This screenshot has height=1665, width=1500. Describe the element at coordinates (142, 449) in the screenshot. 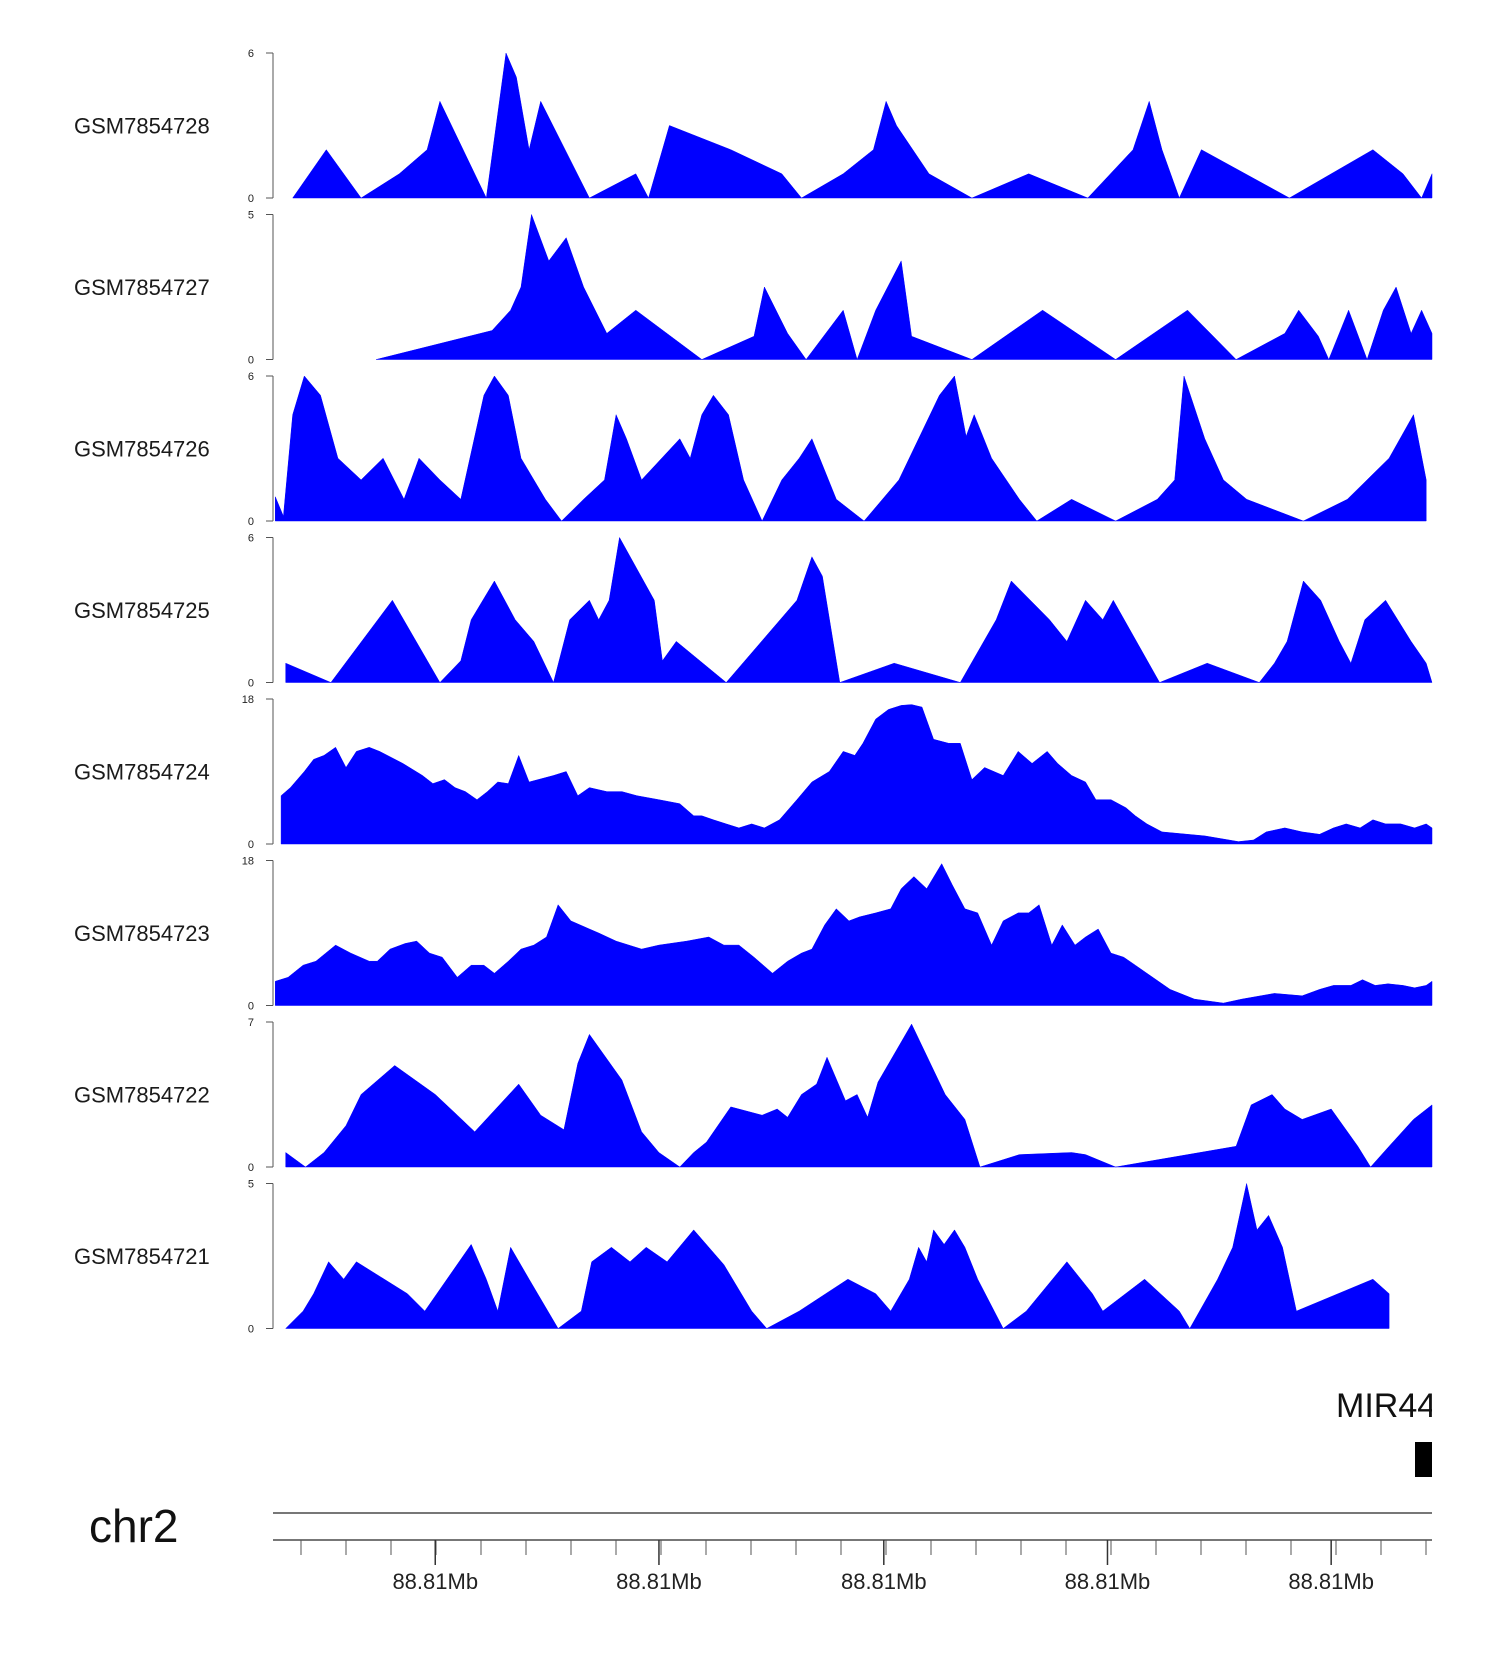

I see `track-label: GSM7854726` at that location.